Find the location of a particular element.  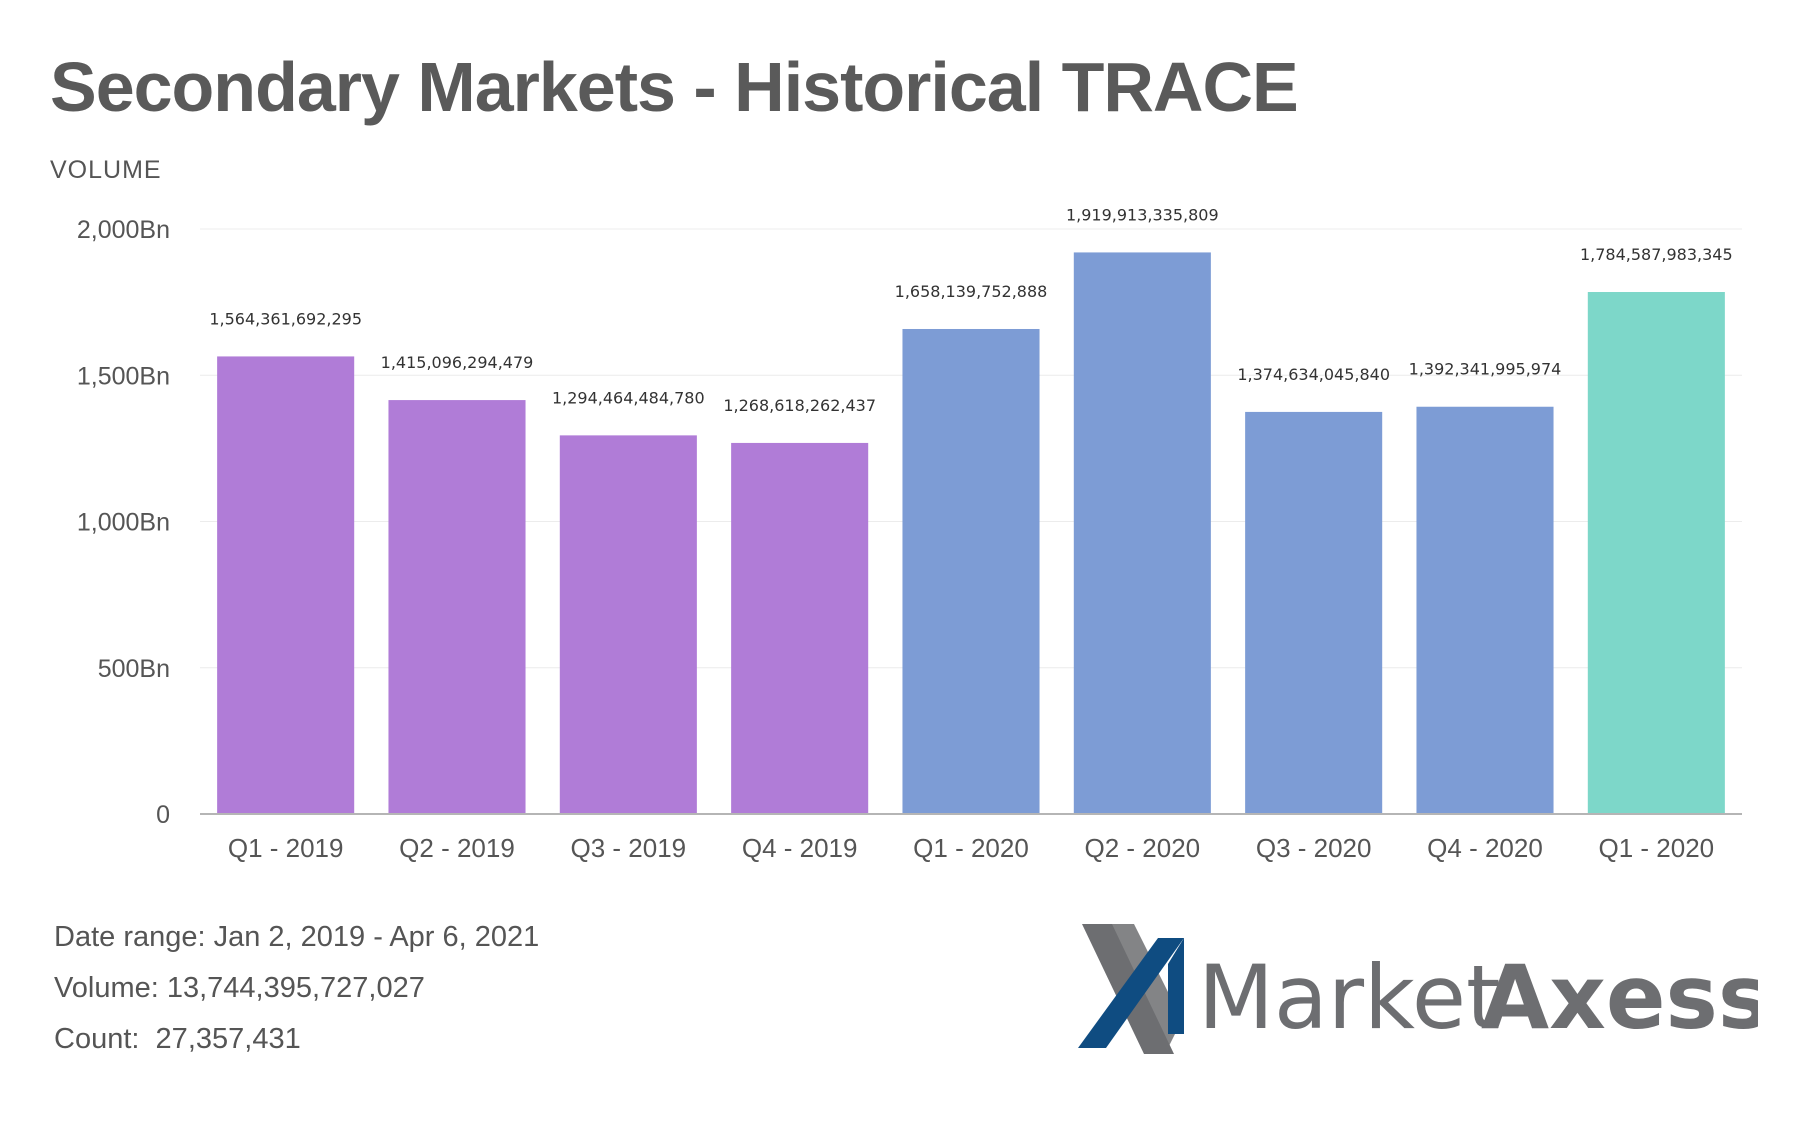

x-tick-label: Q3 - 2020 is located at coordinates (1314, 848).